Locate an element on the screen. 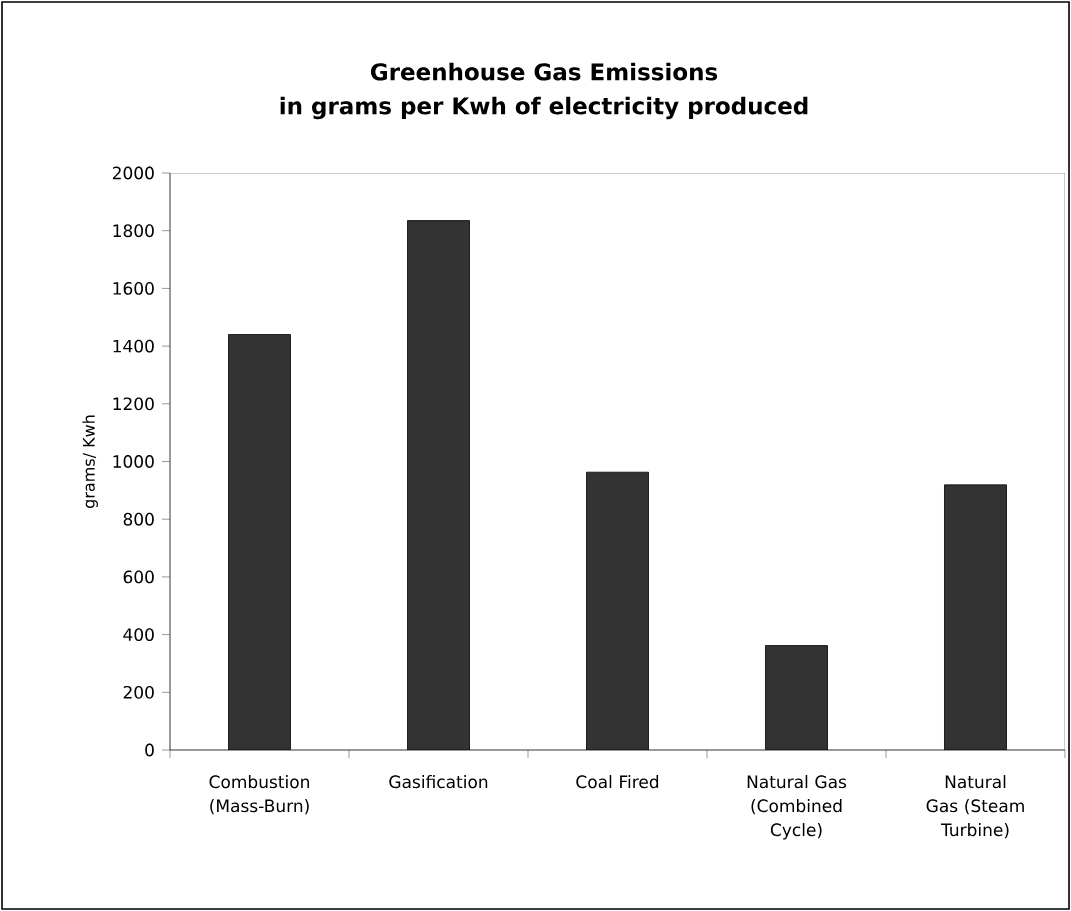 The width and height of the screenshot is (1071, 911). y-tick-label: 0 is located at coordinates (149, 750).